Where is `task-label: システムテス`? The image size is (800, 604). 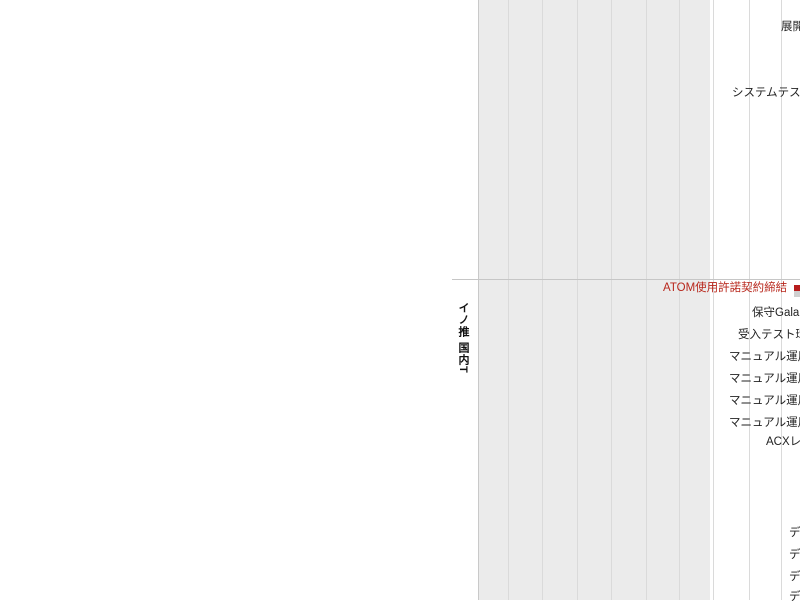
task-label: システムテス is located at coordinates (766, 93).